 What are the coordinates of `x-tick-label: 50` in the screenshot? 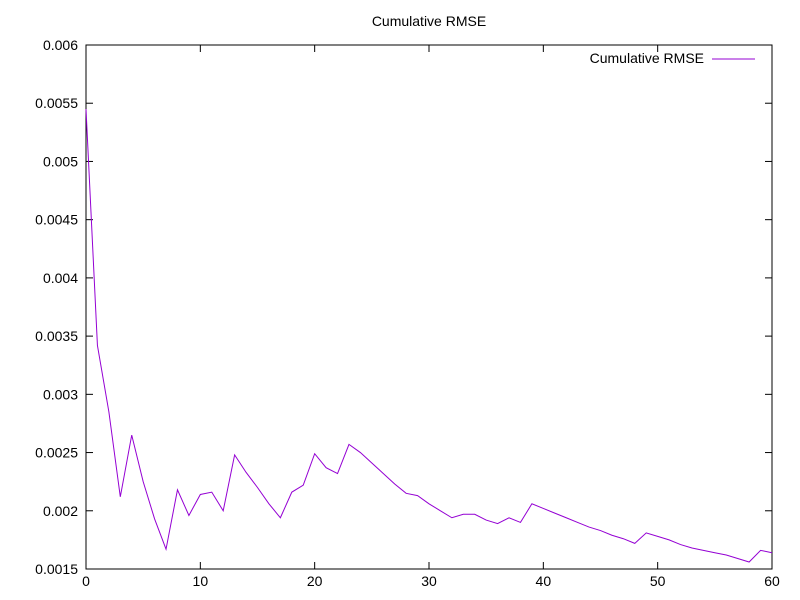 It's located at (658, 581).